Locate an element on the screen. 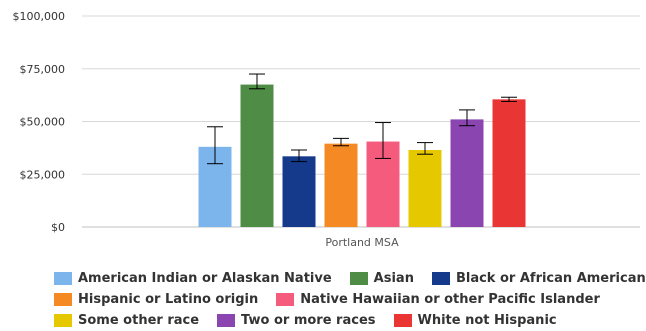 This screenshot has height=331, width=646. legend-label: Hispanic or Latino origin is located at coordinates (168, 299).